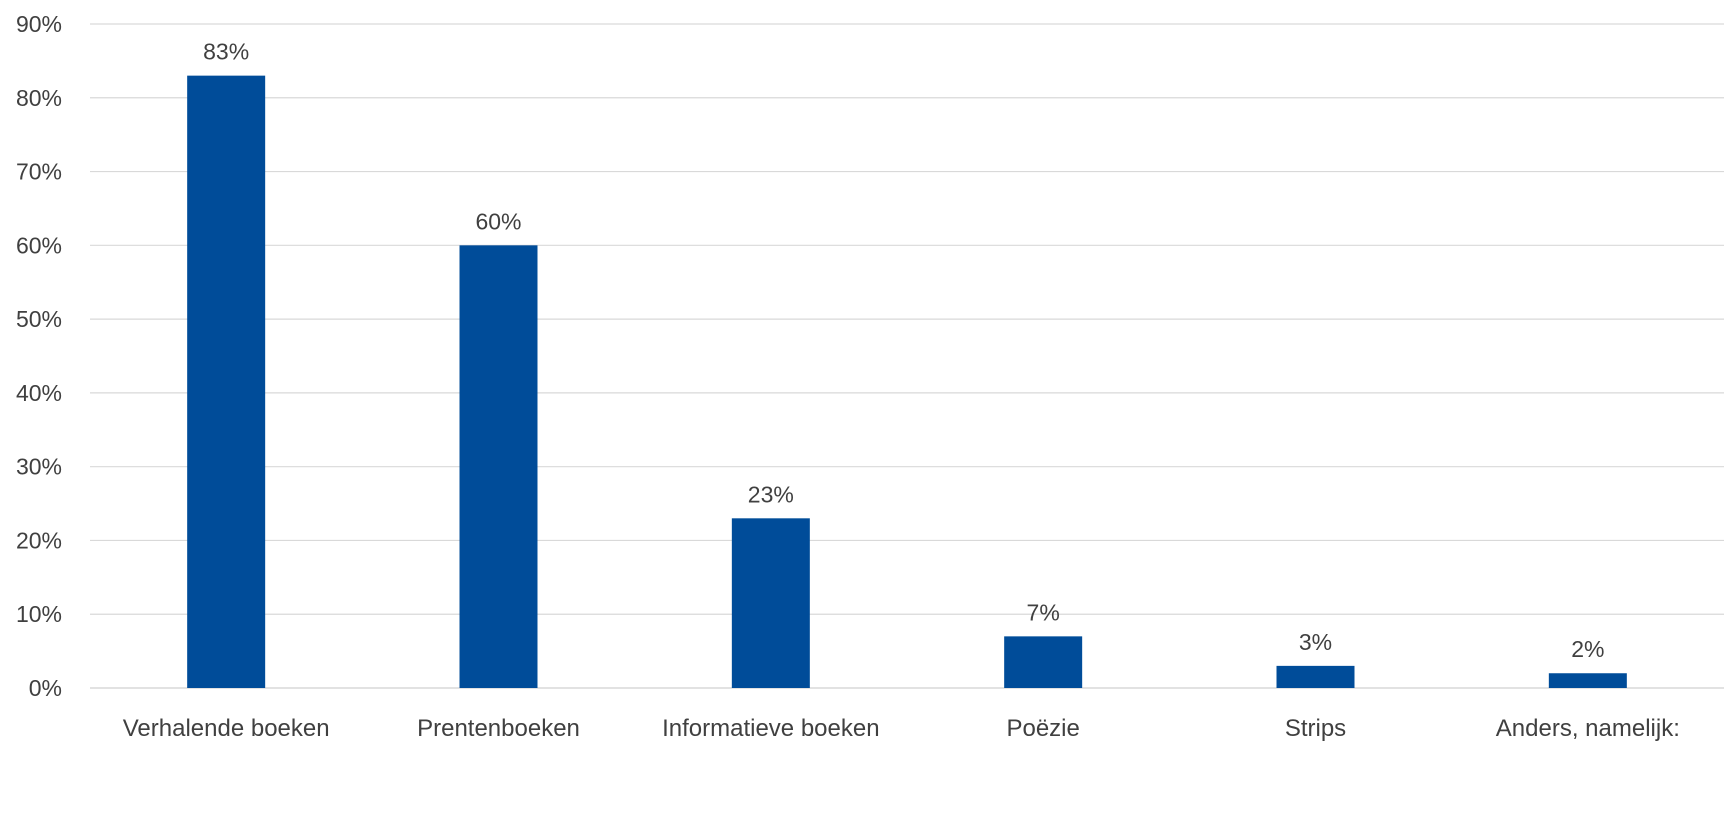 This screenshot has height=815, width=1724. Describe the element at coordinates (1043, 612) in the screenshot. I see `data-label: 7%` at that location.